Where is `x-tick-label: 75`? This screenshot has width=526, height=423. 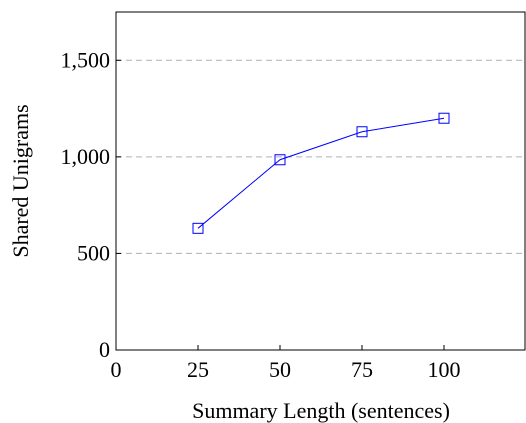
x-tick-label: 75 is located at coordinates (362, 369).